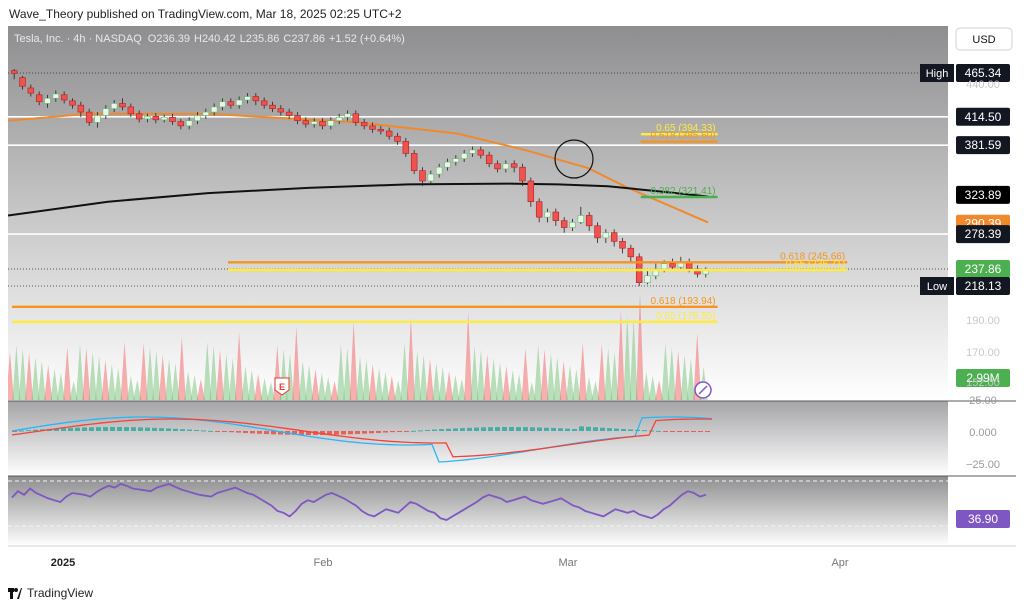  What do you see at coordinates (816, 264) in the screenshot?
I see `fib-label: 0.65 (236.71)` at bounding box center [816, 264].